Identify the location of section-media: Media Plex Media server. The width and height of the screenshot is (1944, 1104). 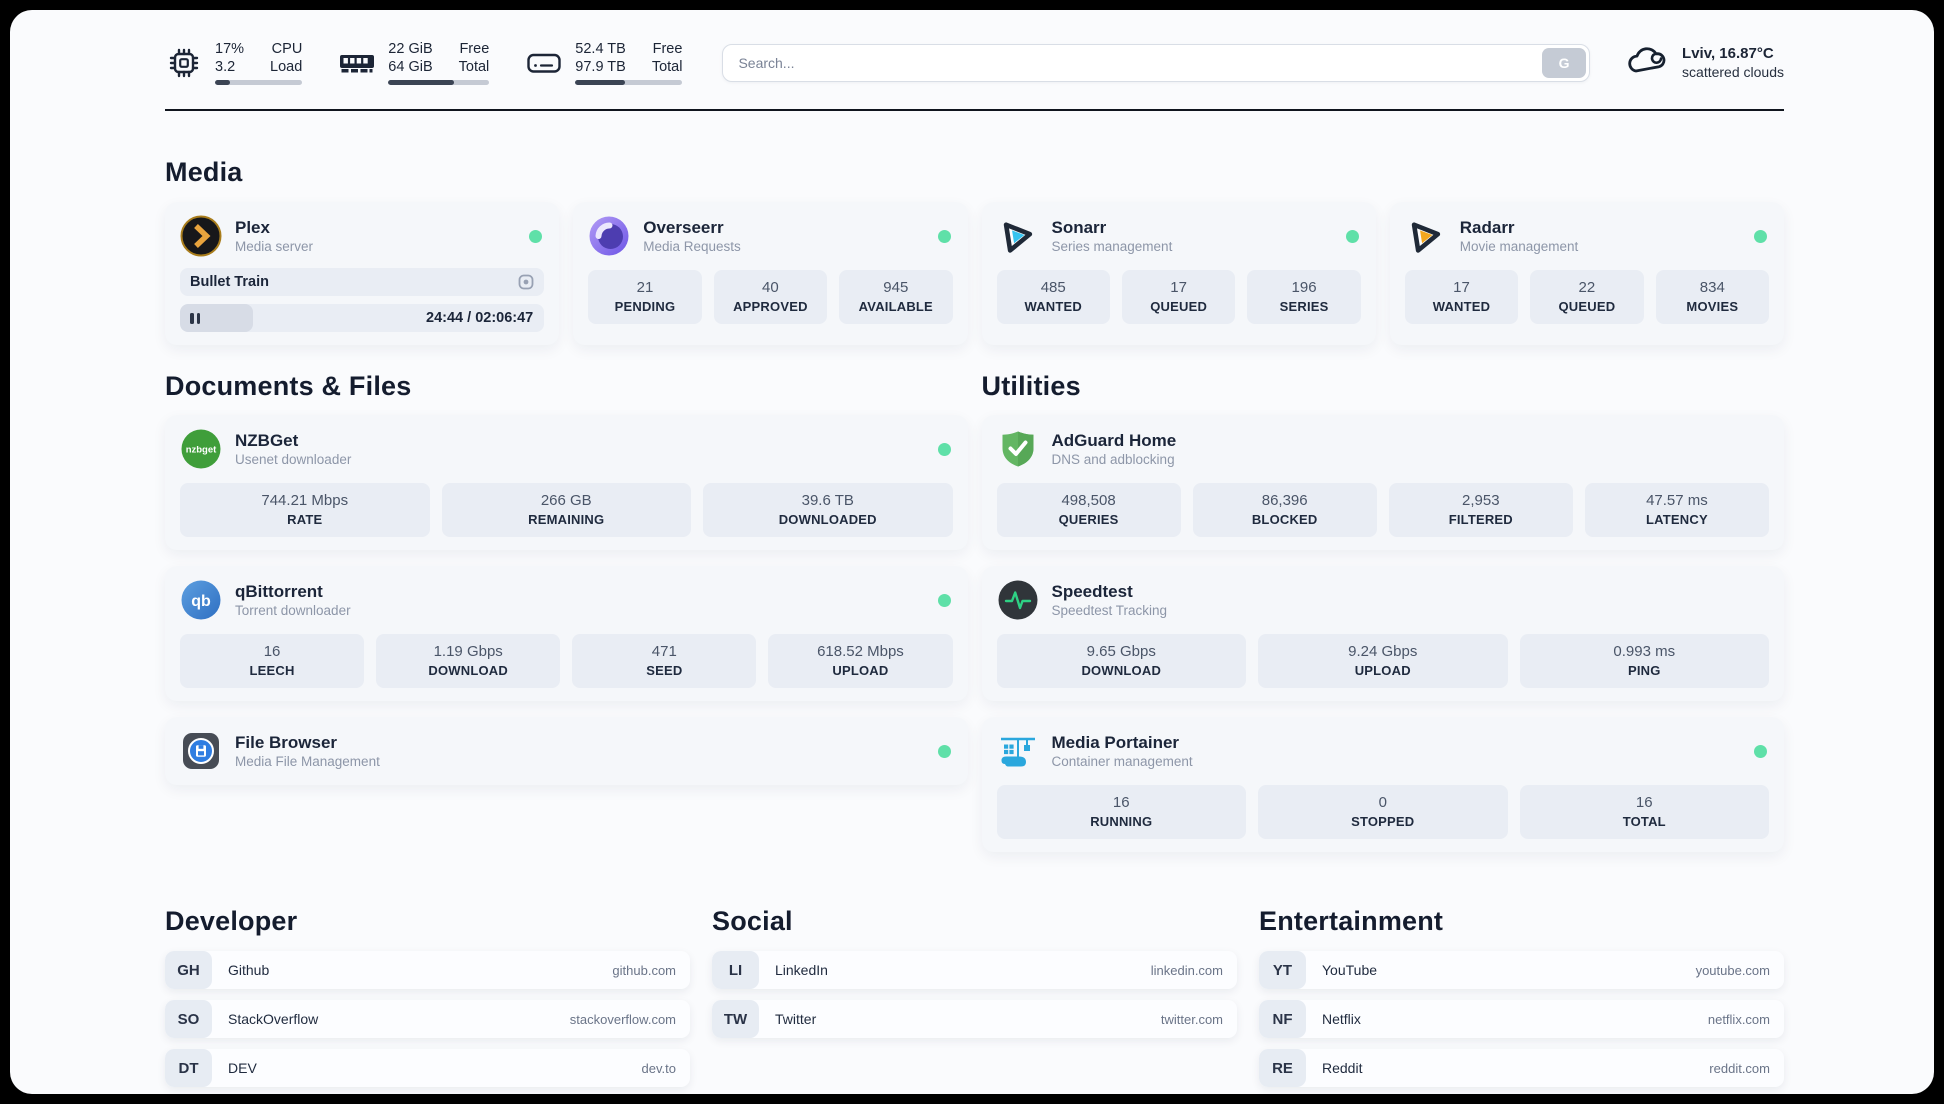
(974, 251).